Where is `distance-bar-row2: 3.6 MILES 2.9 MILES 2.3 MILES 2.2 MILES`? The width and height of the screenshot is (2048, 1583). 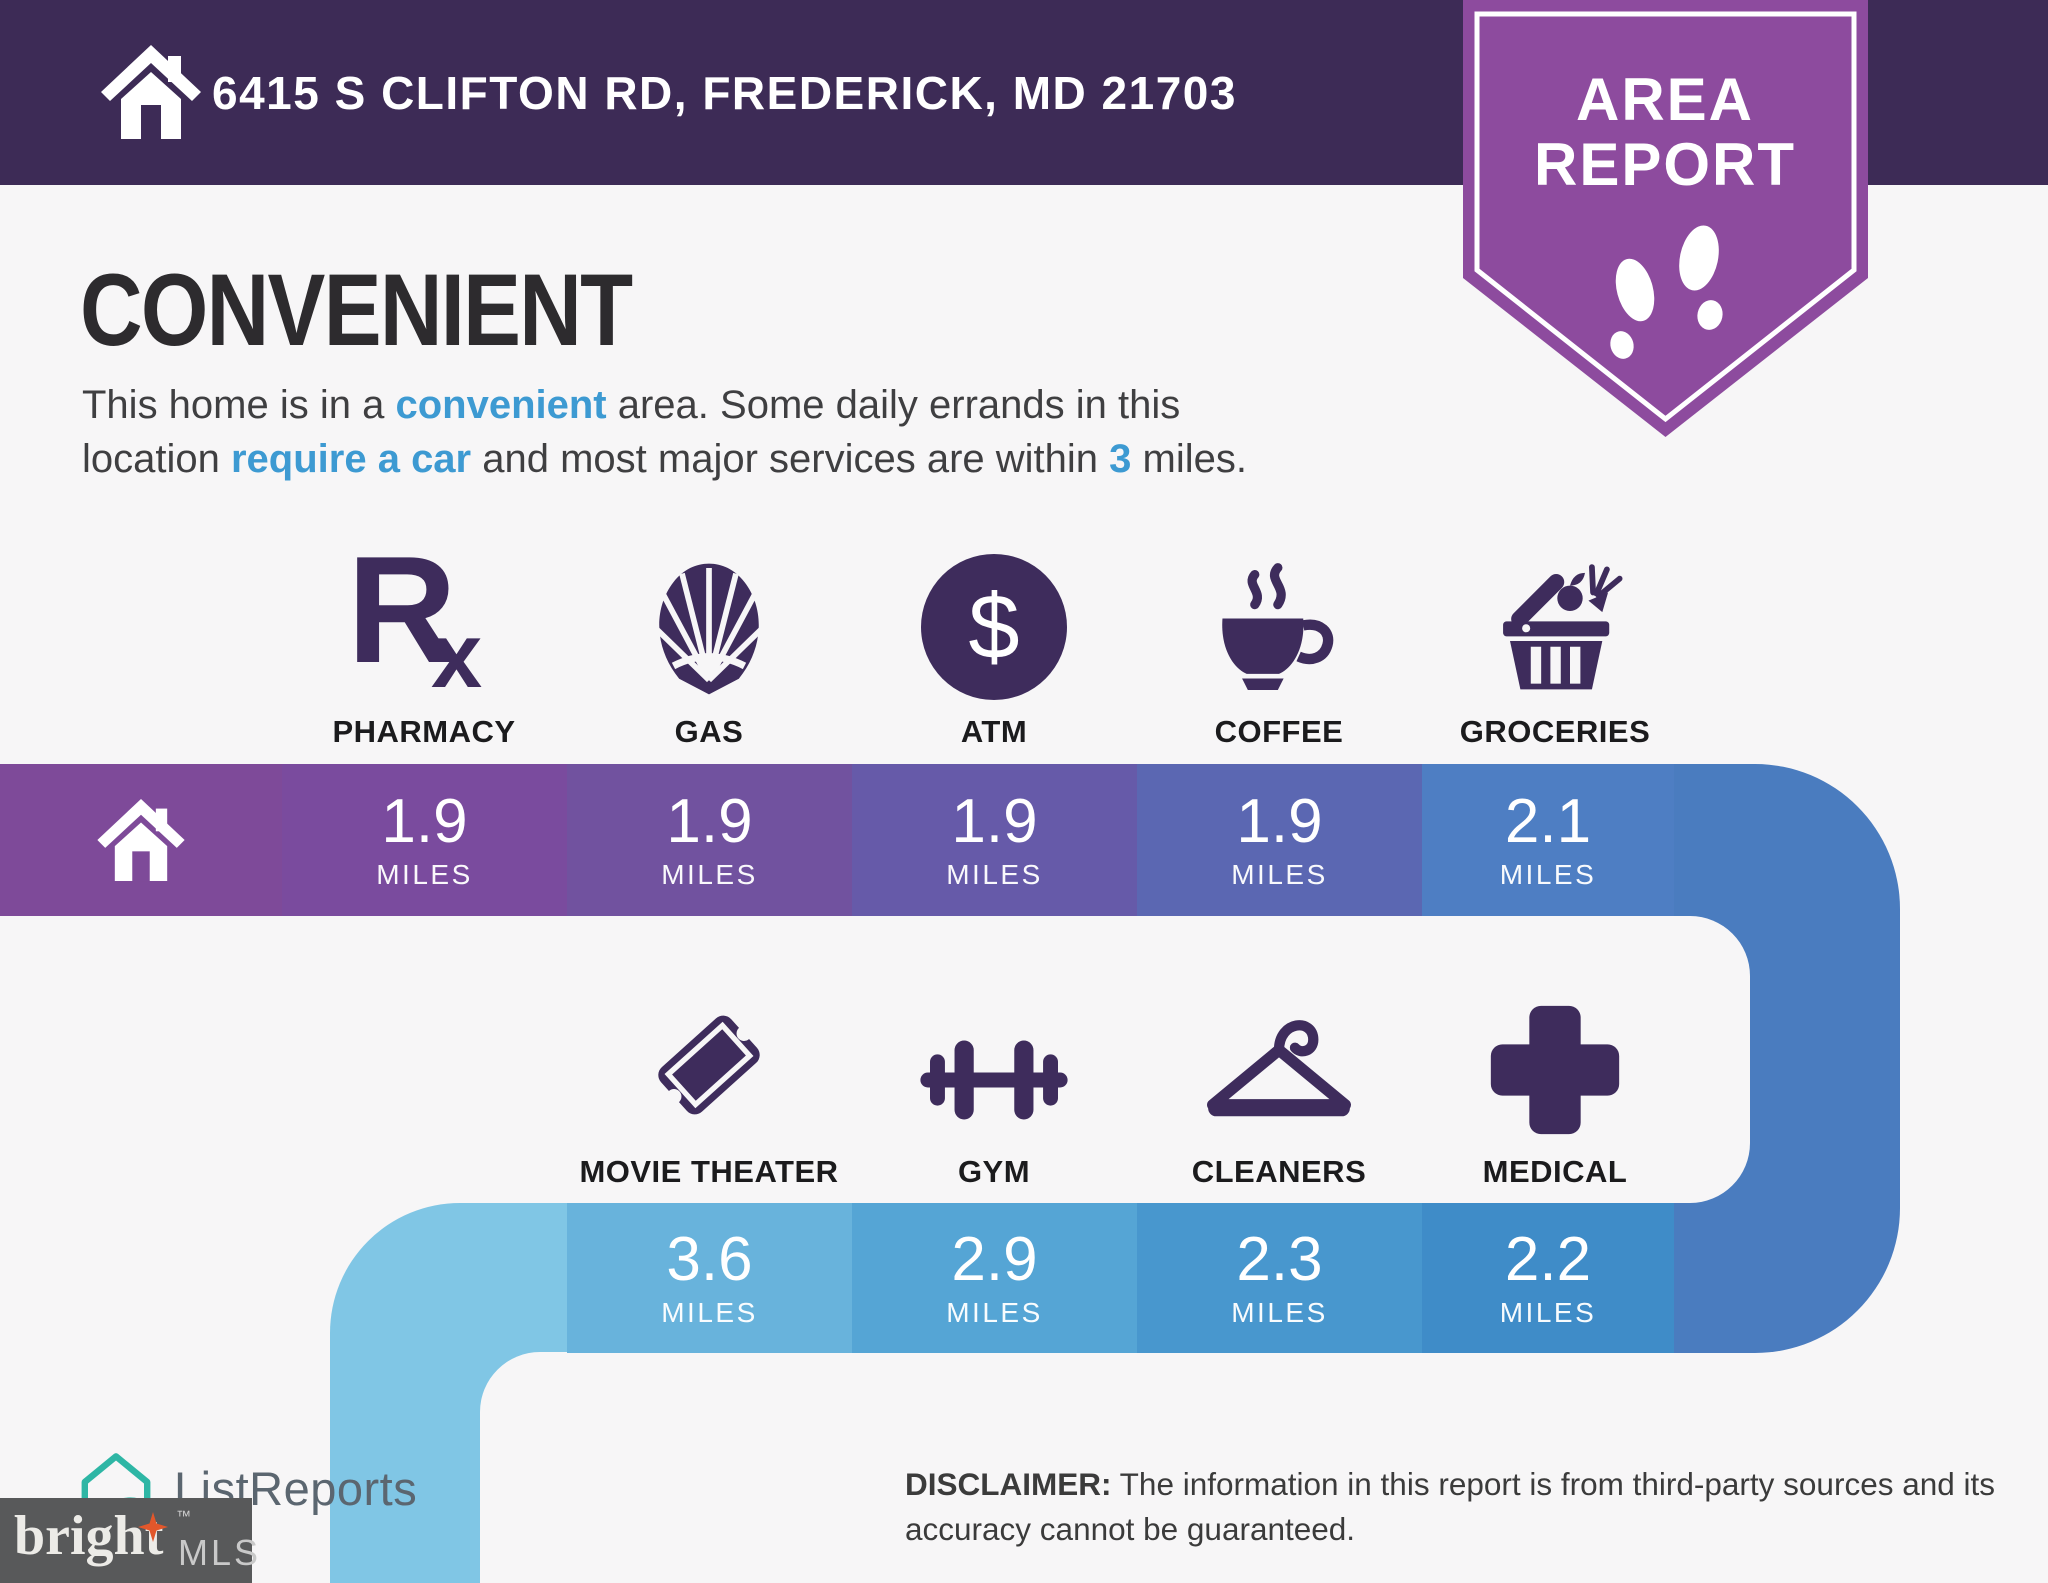
distance-bar-row2: 3.6 MILES 2.9 MILES 2.3 MILES 2.2 MILES is located at coordinates (1120, 1278).